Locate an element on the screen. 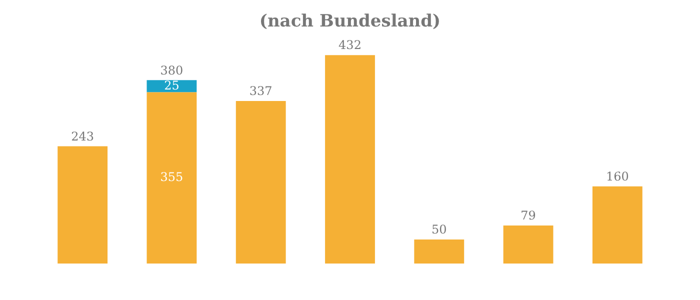  total-label: 160 is located at coordinates (617, 177).